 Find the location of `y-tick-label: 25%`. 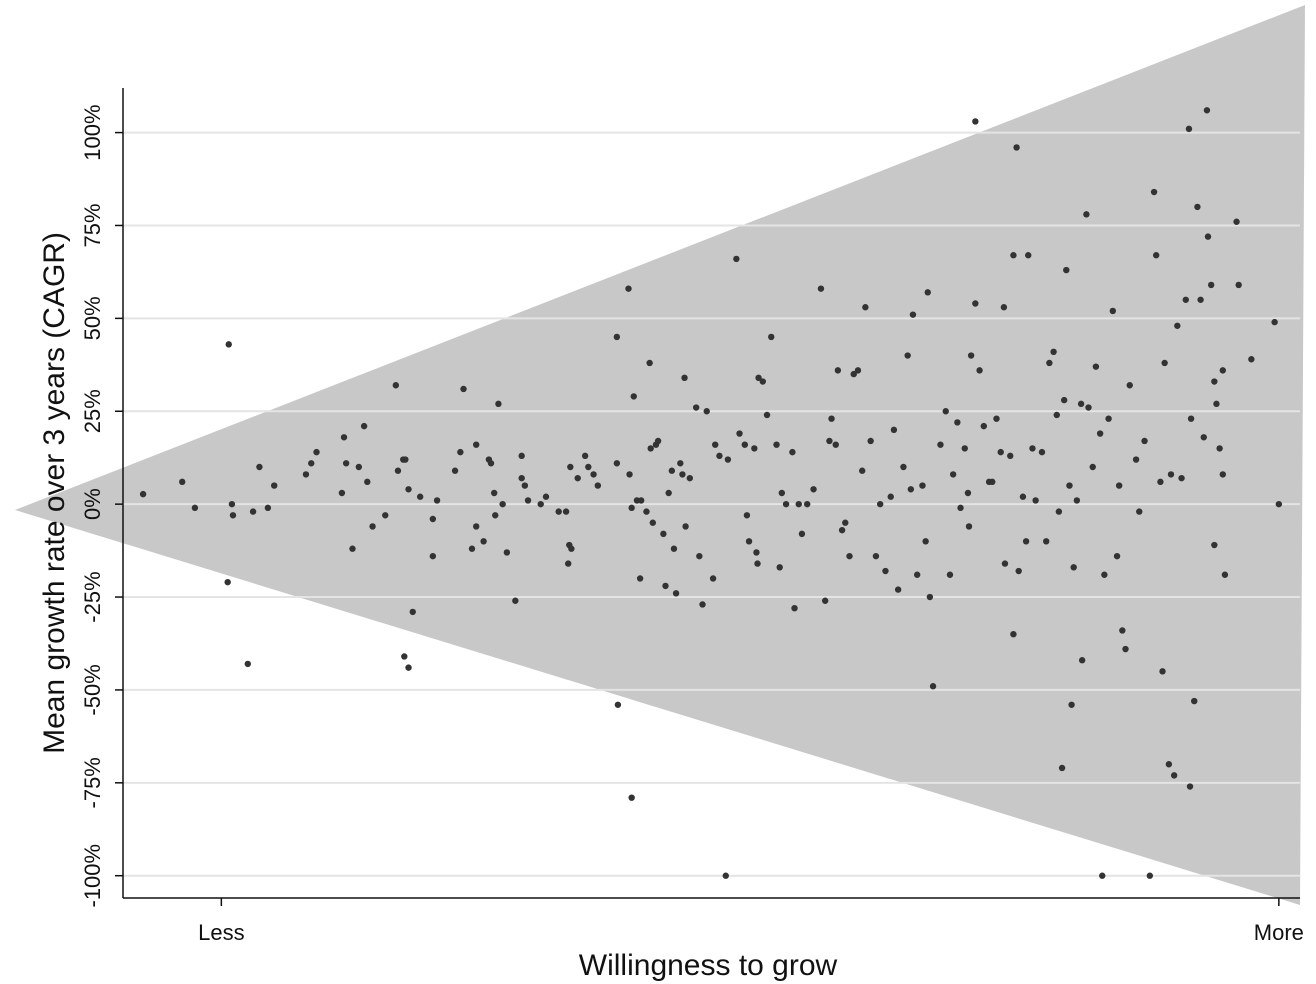

y-tick-label: 25% is located at coordinates (92, 411).